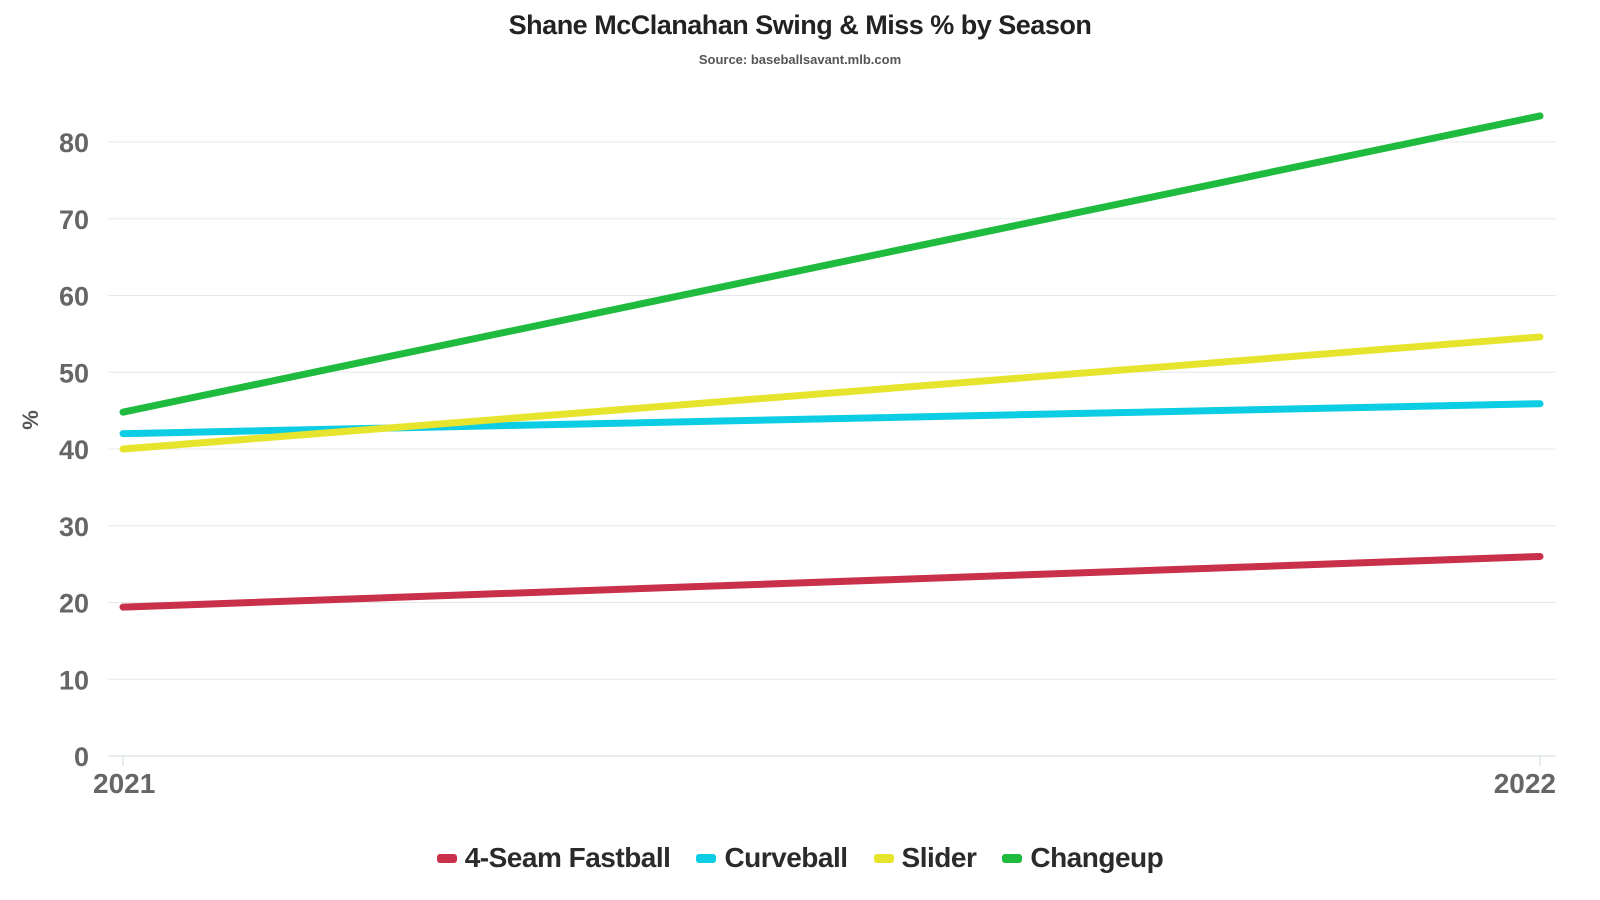 The image size is (1600, 900). I want to click on legend-item-curveball: Curveball, so click(772, 858).